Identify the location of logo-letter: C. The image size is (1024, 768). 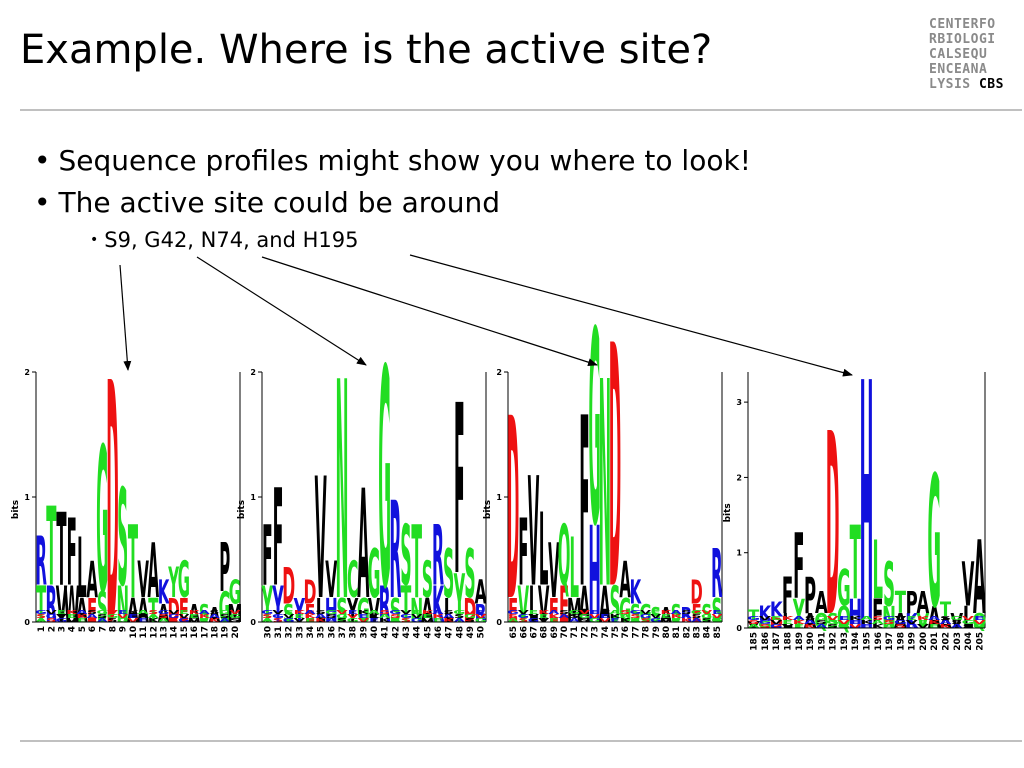
(352, 580).